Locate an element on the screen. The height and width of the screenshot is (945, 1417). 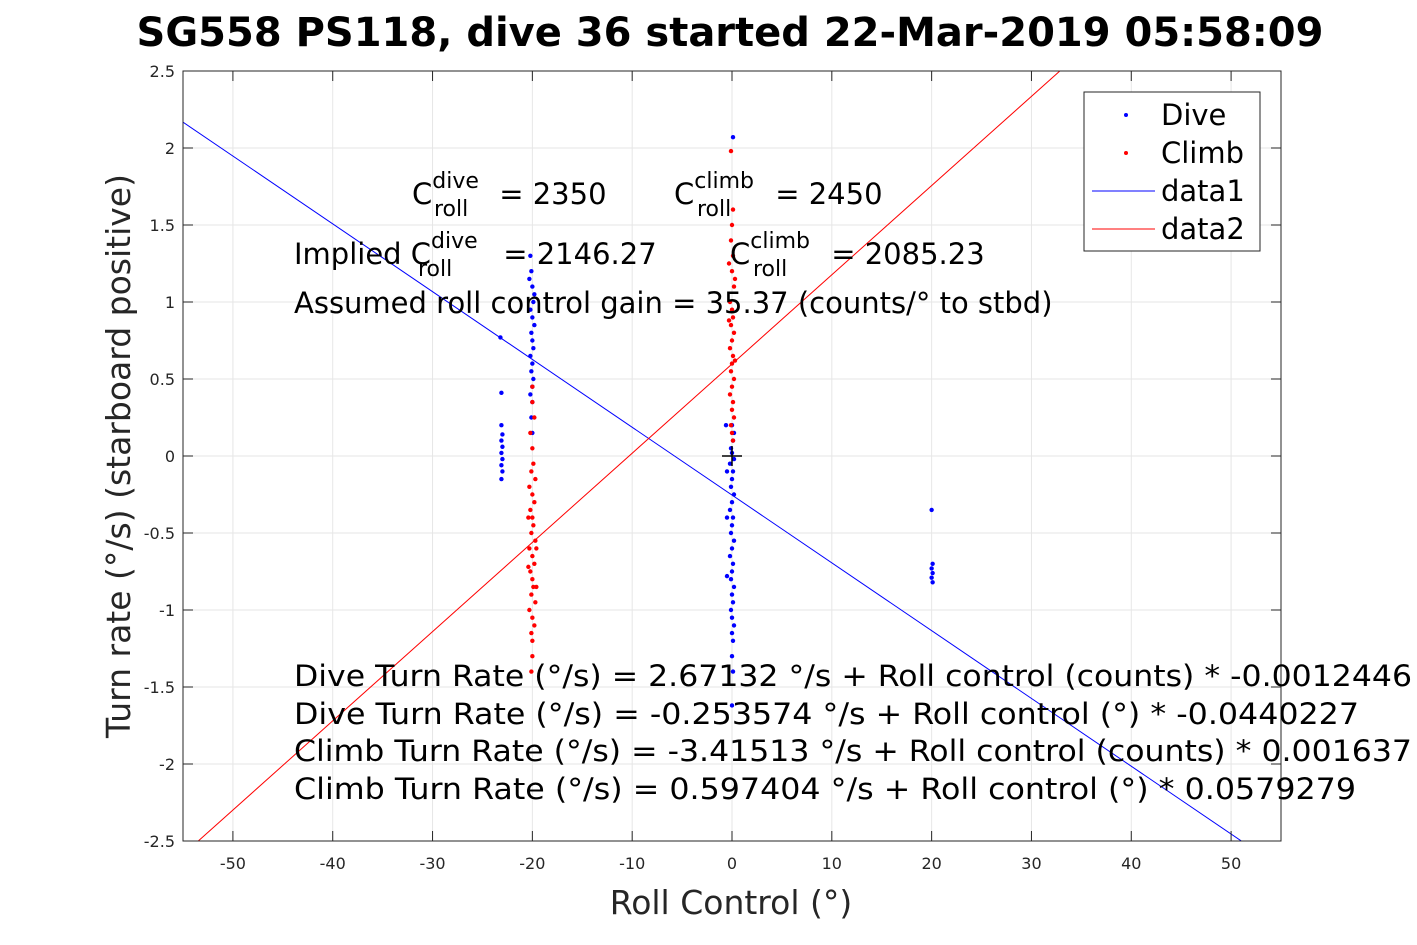
y-tick-label: 2.5 is located at coordinates (162, 71).